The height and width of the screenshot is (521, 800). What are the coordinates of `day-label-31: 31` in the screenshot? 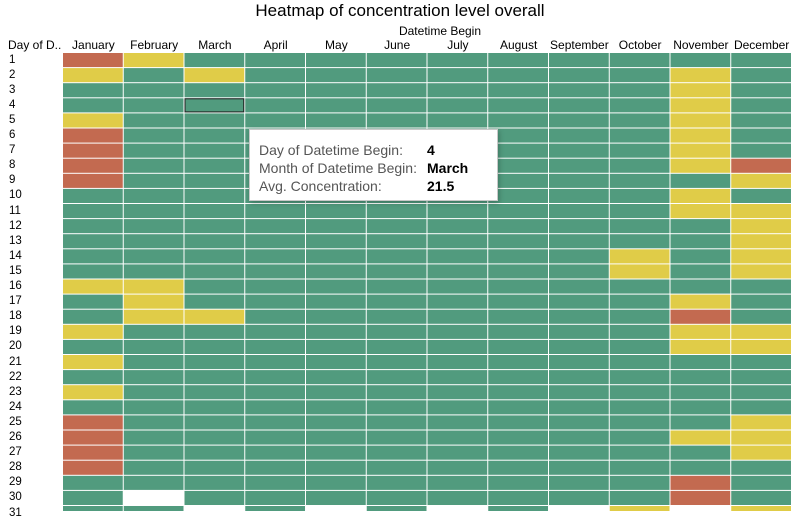 It's located at (15, 512).